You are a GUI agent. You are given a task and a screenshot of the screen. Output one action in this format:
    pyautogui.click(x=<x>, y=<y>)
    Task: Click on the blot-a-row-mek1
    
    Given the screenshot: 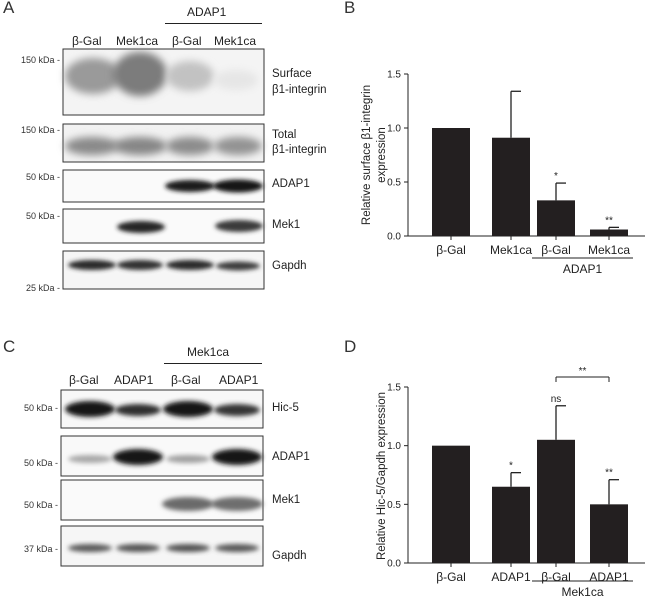 What is the action you would take?
    pyautogui.click(x=163, y=226)
    